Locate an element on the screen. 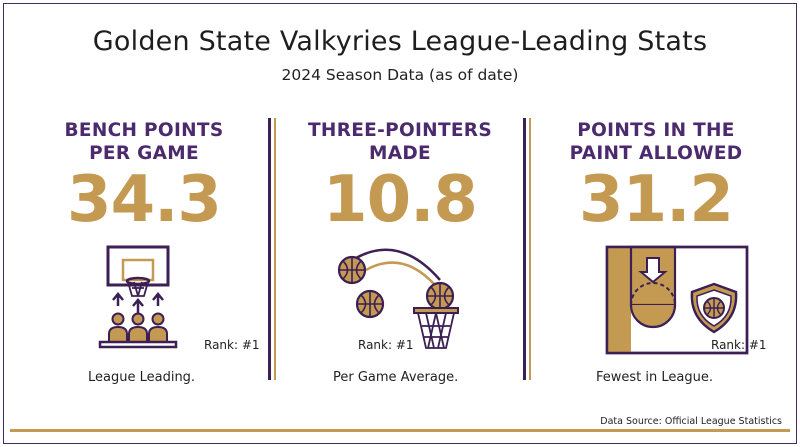 This screenshot has width=800, height=447. basketball-hoop-bench-icon is located at coordinates (138, 297).